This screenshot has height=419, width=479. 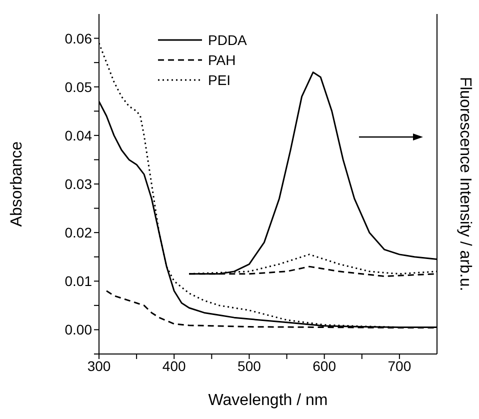 I want to click on x-tick-label: 300, so click(x=99, y=366).